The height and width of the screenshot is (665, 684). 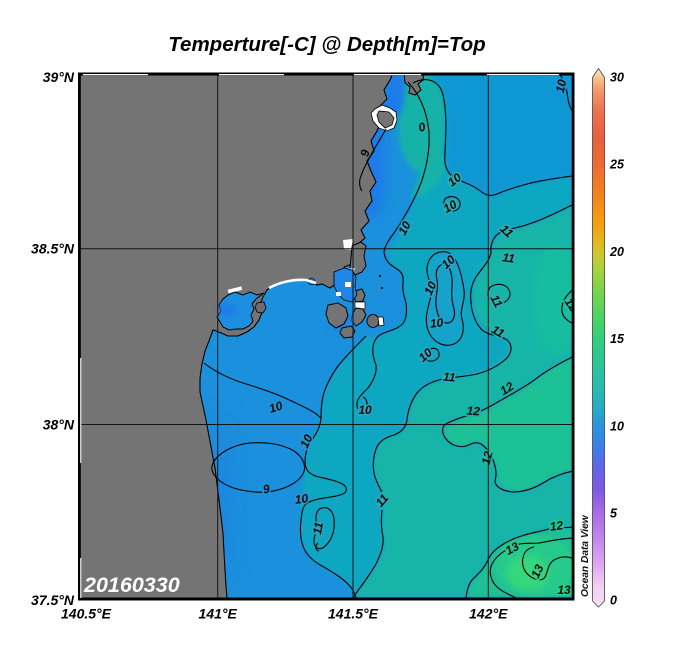 I want to click on svg-text: 20160330, so click(x=131, y=585).